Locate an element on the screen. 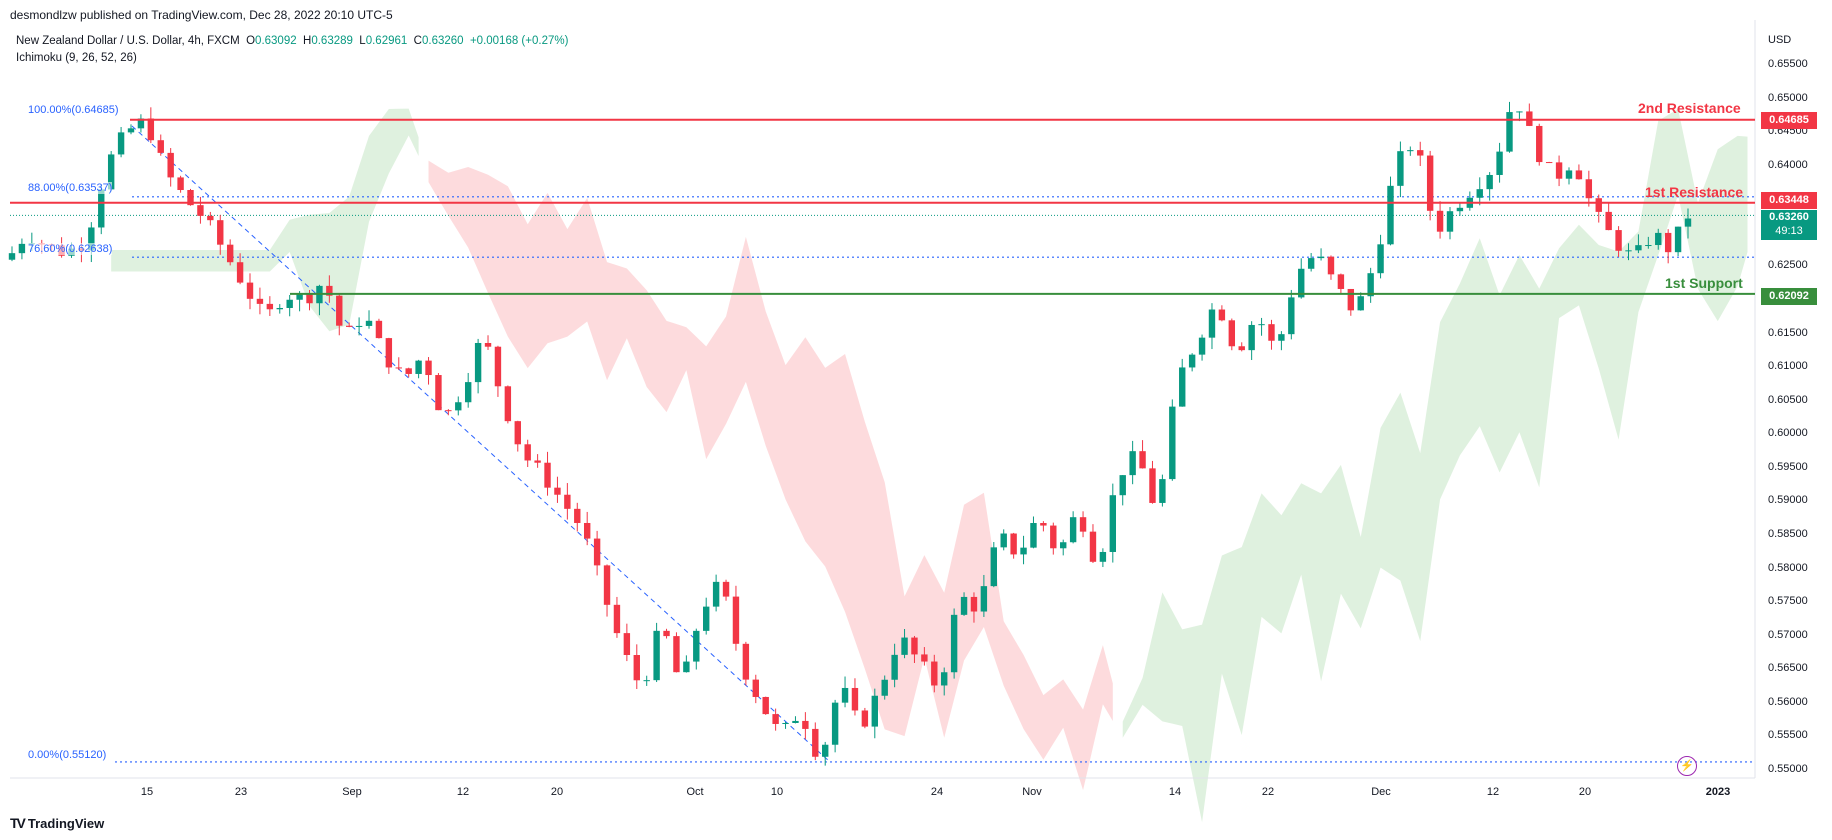  price-tick-label: 0.57500 is located at coordinates (1788, 601).